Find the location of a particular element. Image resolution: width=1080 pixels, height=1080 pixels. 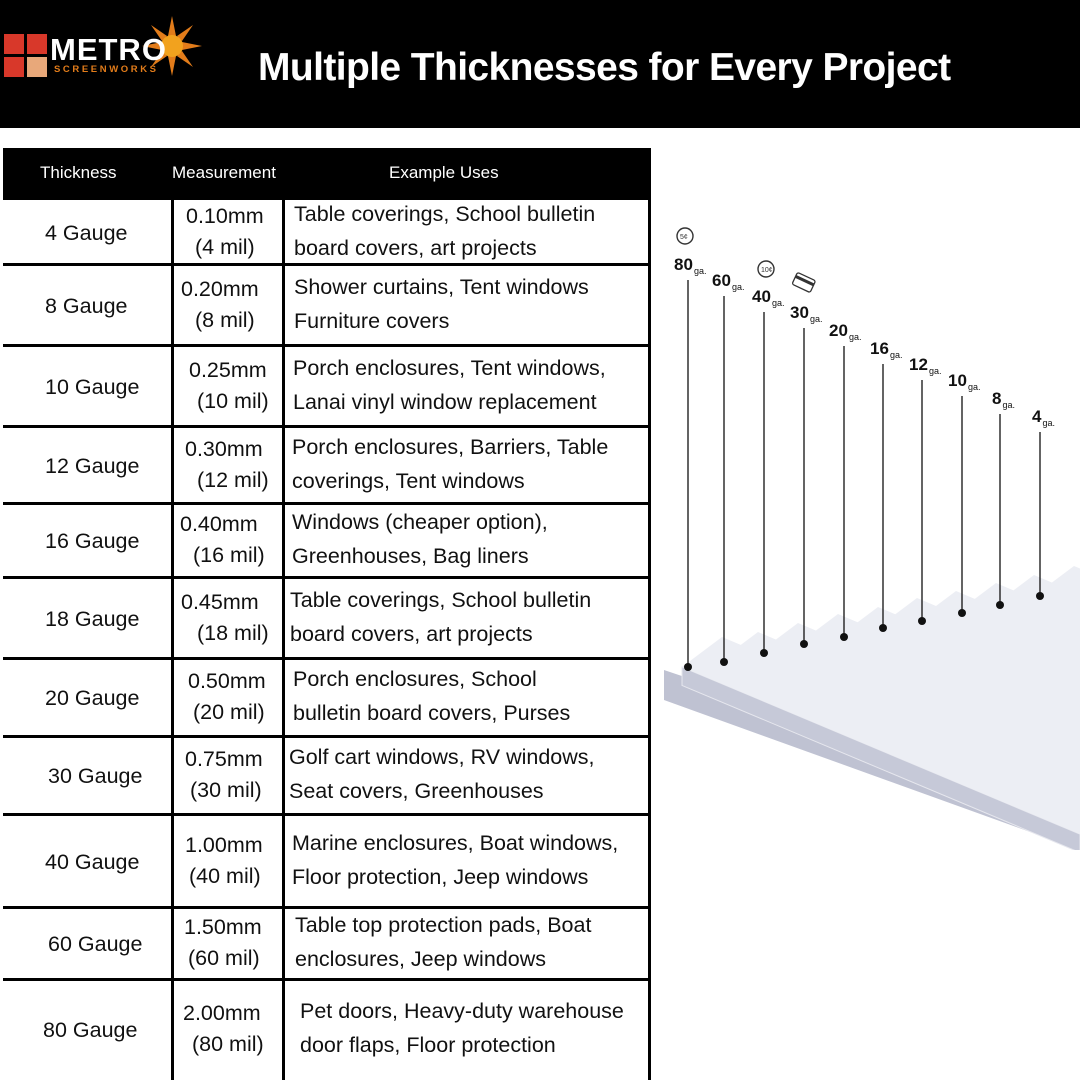

uses-cell-line-1: Porch enclosures, Tent windows, is located at coordinates (449, 367).